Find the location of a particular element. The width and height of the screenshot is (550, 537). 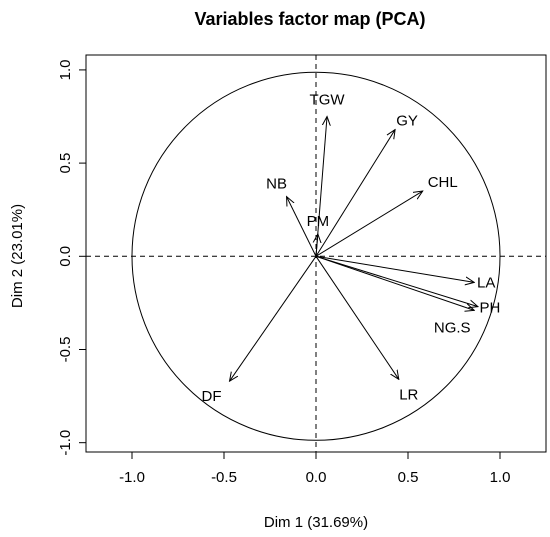

label-pm: PM is located at coordinates (318, 221).